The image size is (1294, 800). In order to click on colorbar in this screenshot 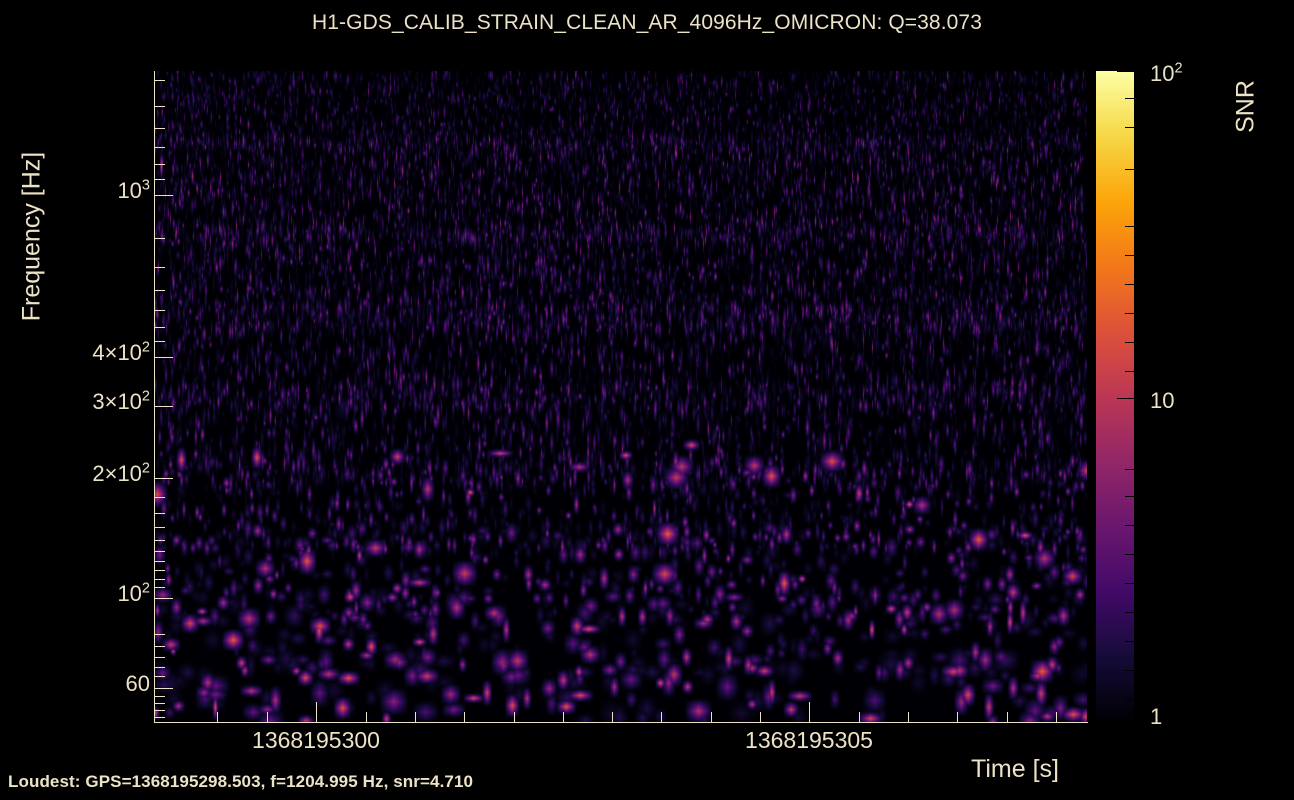, I will do `click(1115, 397)`.